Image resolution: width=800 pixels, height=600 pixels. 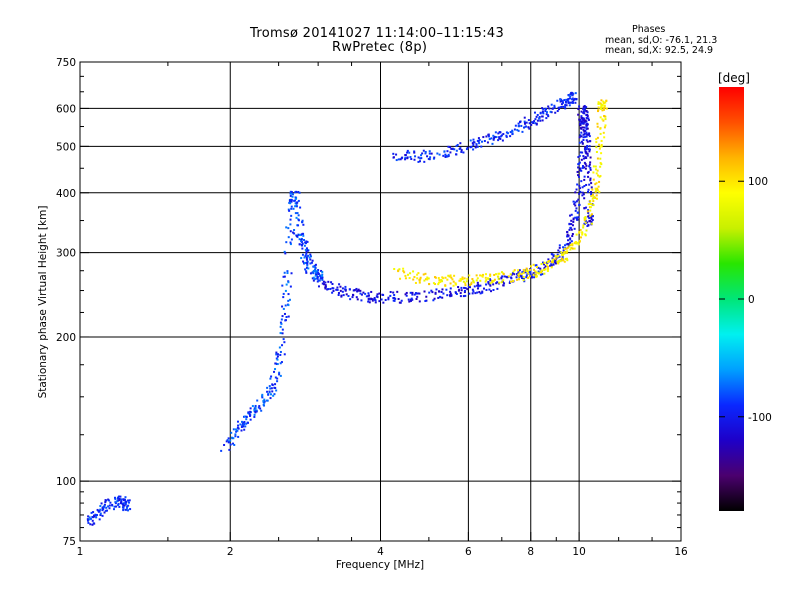 I want to click on x-tick-label: 2, so click(x=230, y=552).